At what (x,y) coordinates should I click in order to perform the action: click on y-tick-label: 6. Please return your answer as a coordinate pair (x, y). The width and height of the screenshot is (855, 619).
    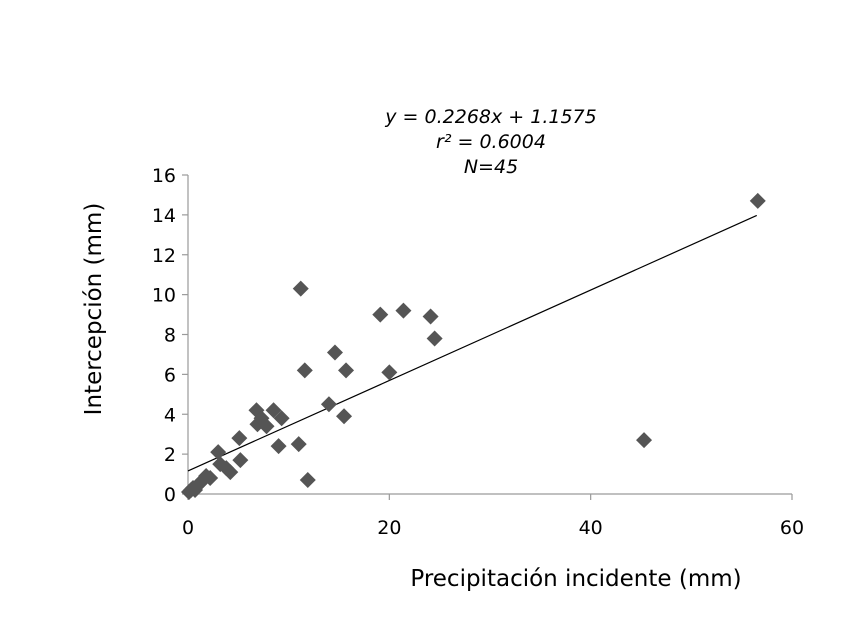
    Looking at the image, I should click on (170, 375).